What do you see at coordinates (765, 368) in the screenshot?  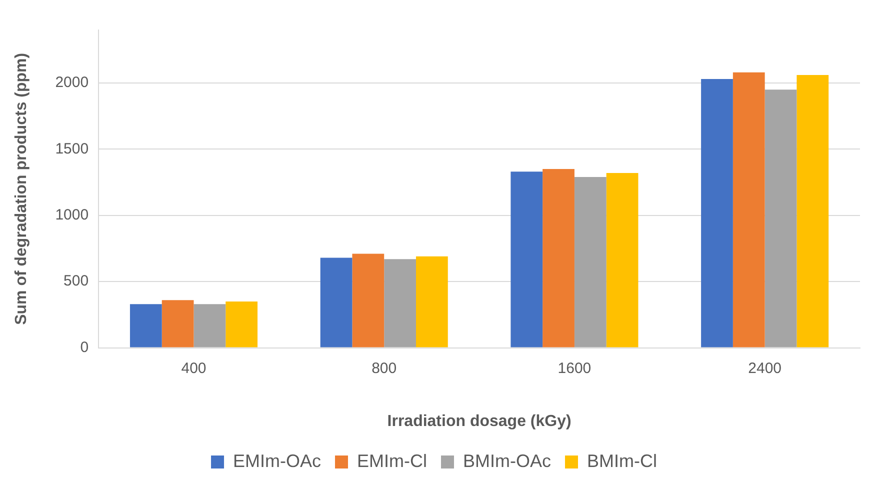 I see `x-tick-label: 2400` at bounding box center [765, 368].